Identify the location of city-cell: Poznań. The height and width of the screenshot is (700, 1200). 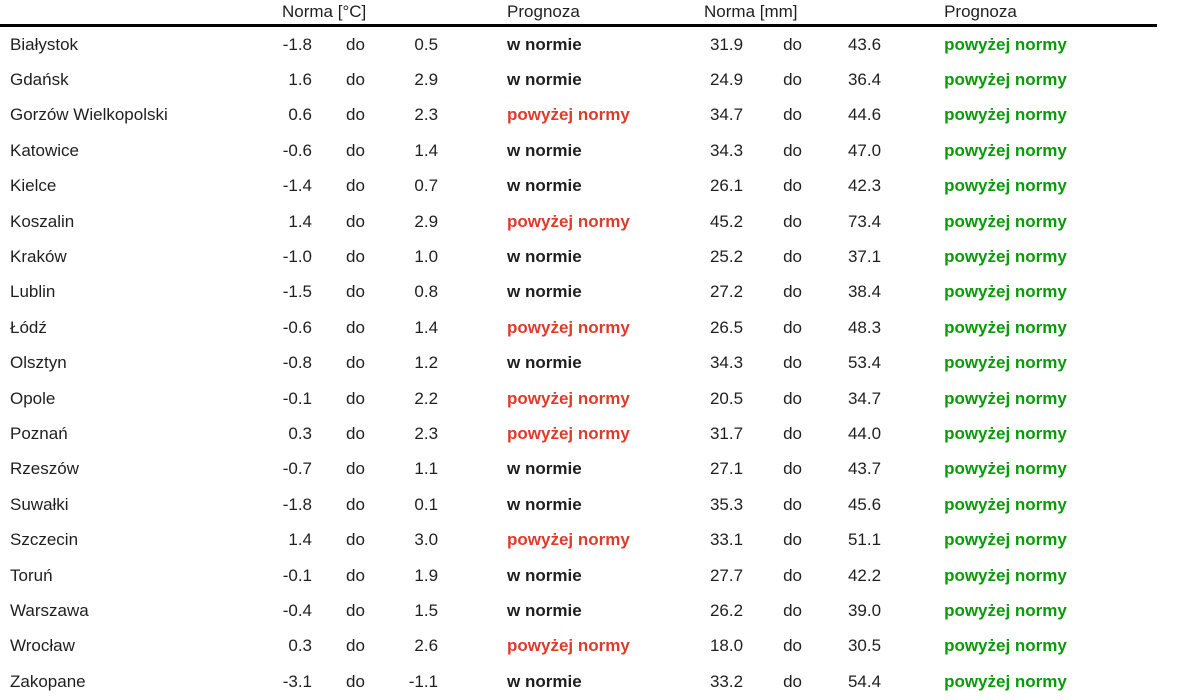
(39, 433).